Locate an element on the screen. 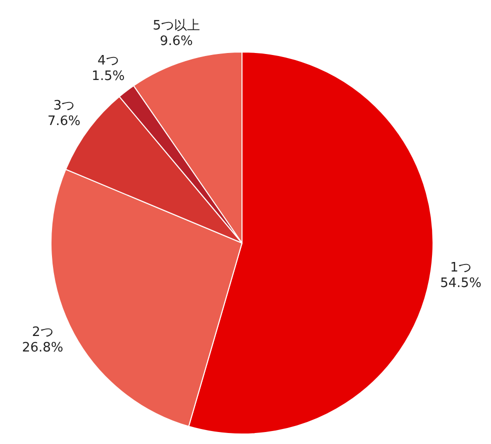 This screenshot has width=491, height=444. slice-label: 5つ以上 is located at coordinates (176, 26).